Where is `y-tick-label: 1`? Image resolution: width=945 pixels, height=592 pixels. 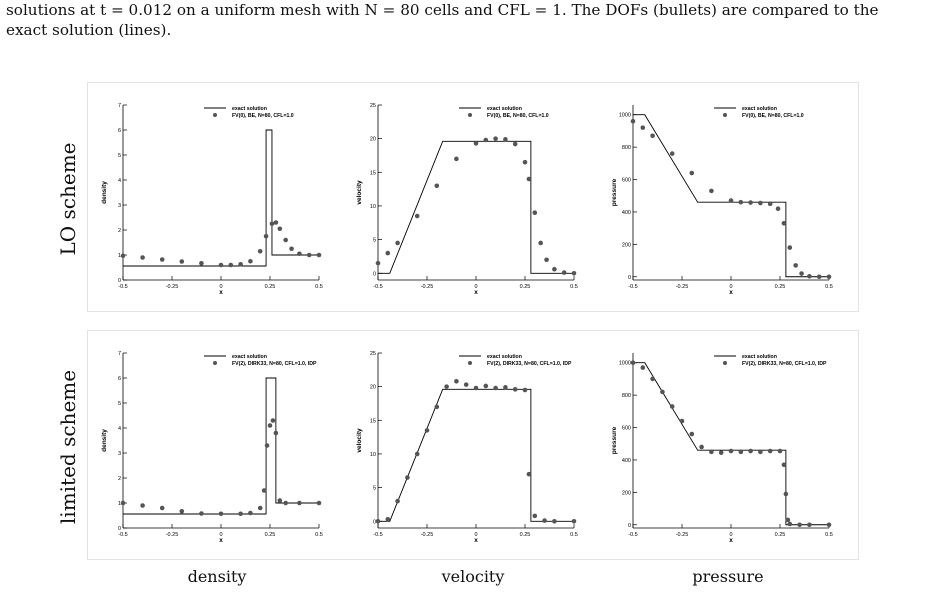
y-tick-label: 1 is located at coordinates (119, 504).